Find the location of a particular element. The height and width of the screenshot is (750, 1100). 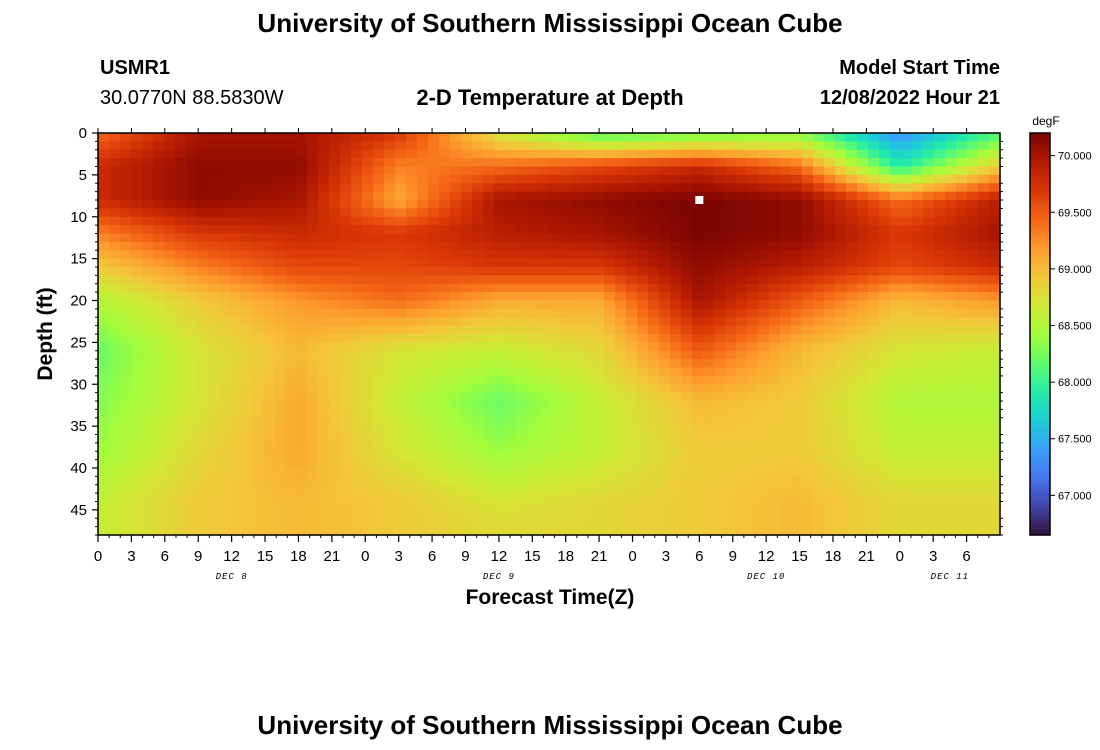

date-label: DEC 11 is located at coordinates (950, 577).